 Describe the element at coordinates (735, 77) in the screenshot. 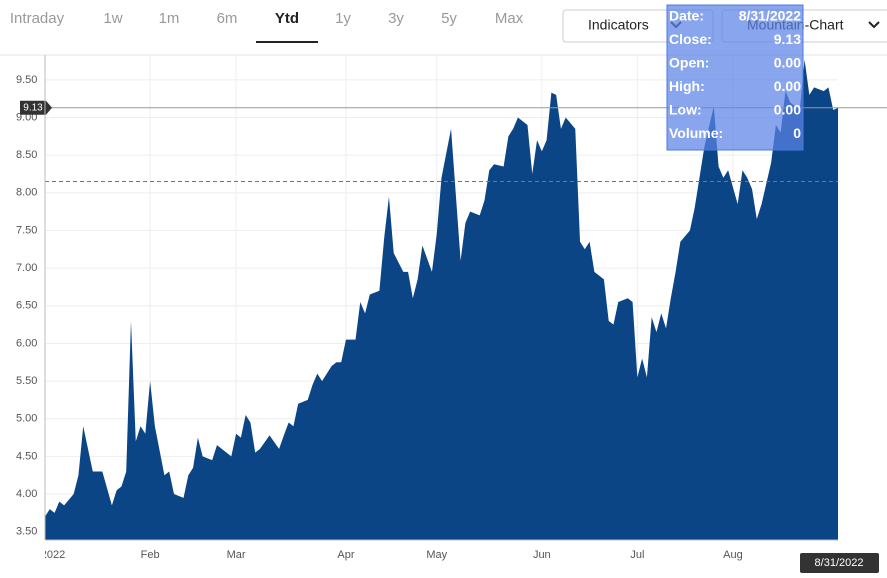

I see `tooltip-box` at that location.